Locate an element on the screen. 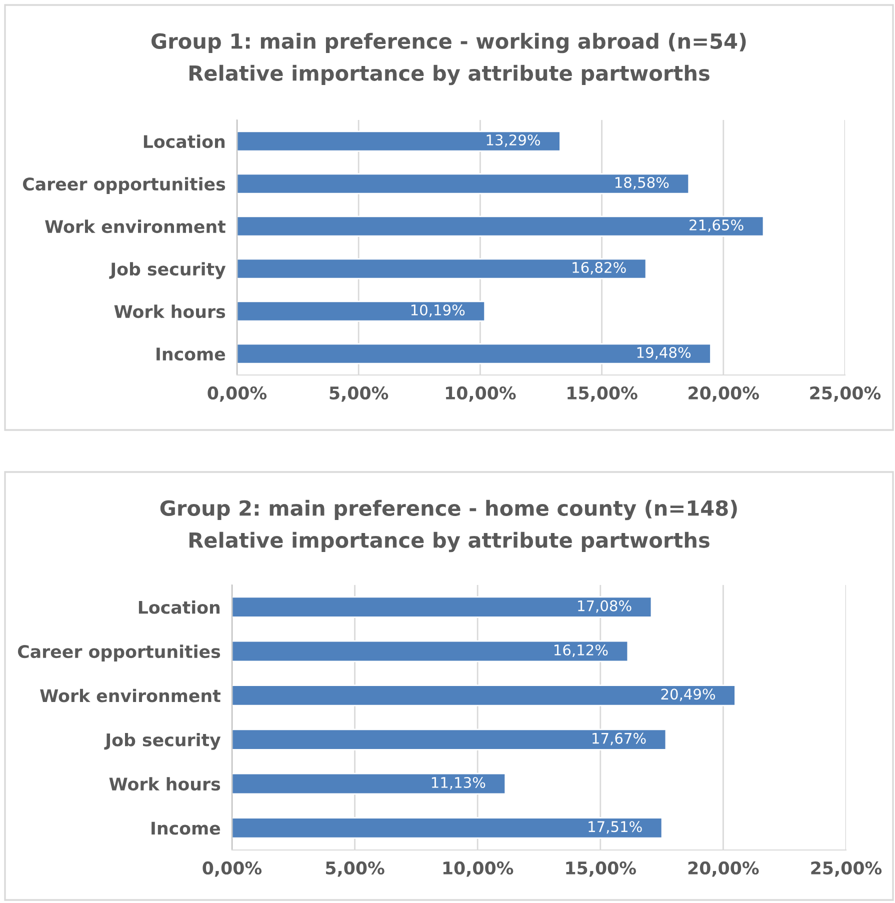 Image resolution: width=895 pixels, height=903 pixels. data-label: 10,19% is located at coordinates (438, 310).